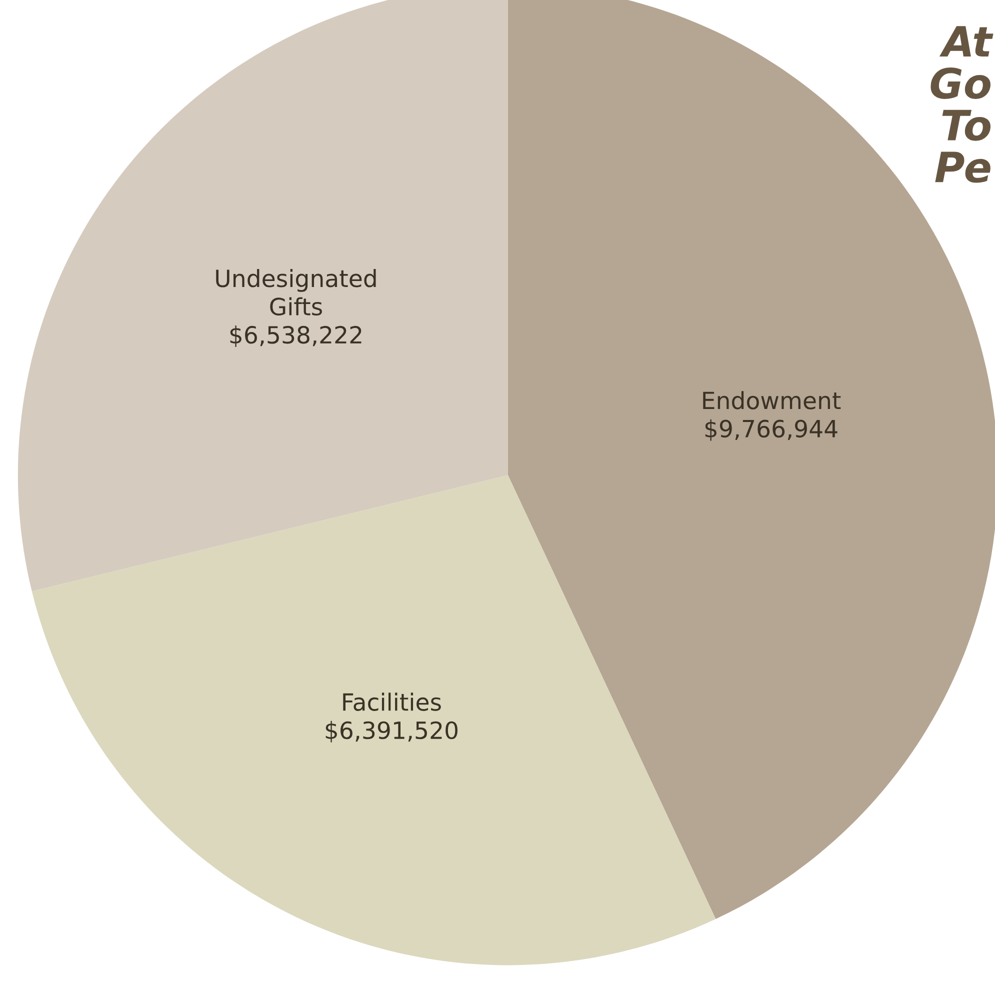  What do you see at coordinates (962, 104) in the screenshot?
I see `text: At Go To Pe` at bounding box center [962, 104].